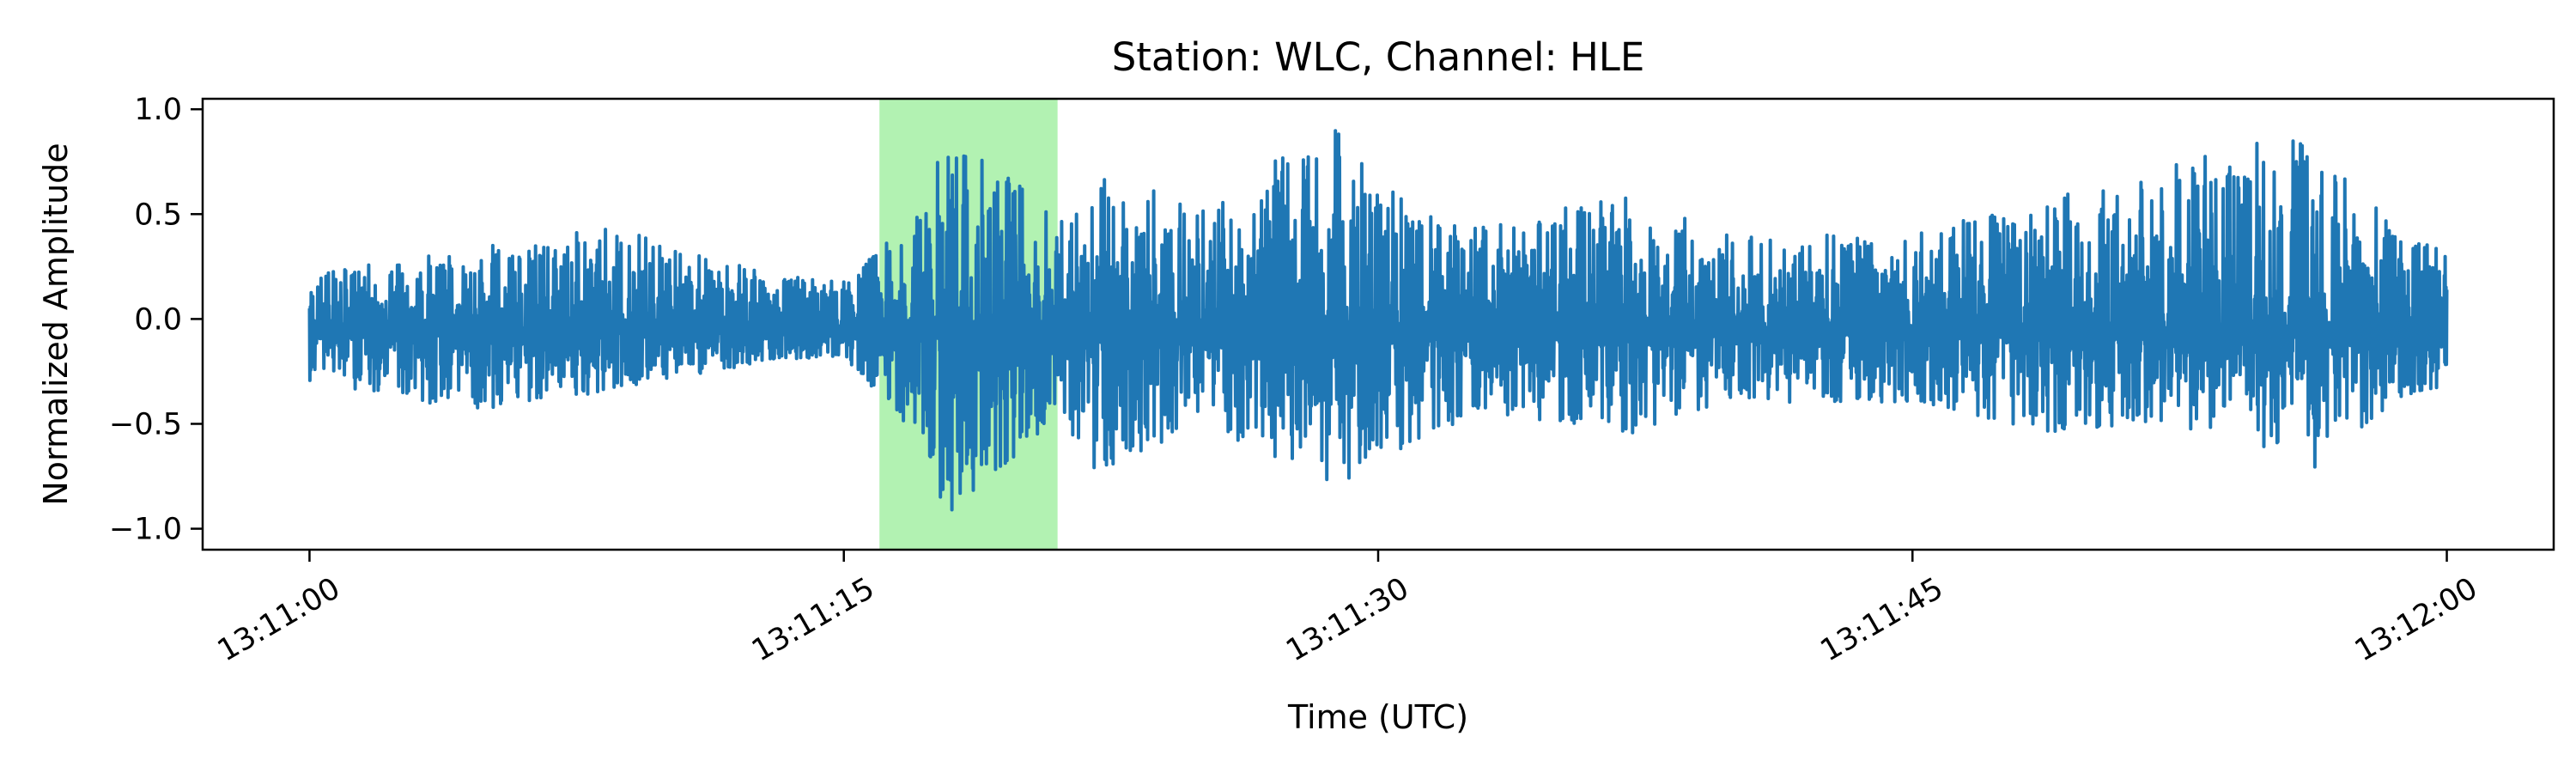 The image size is (2576, 773). I want to click on y-tick-label: 0.5, so click(158, 215).